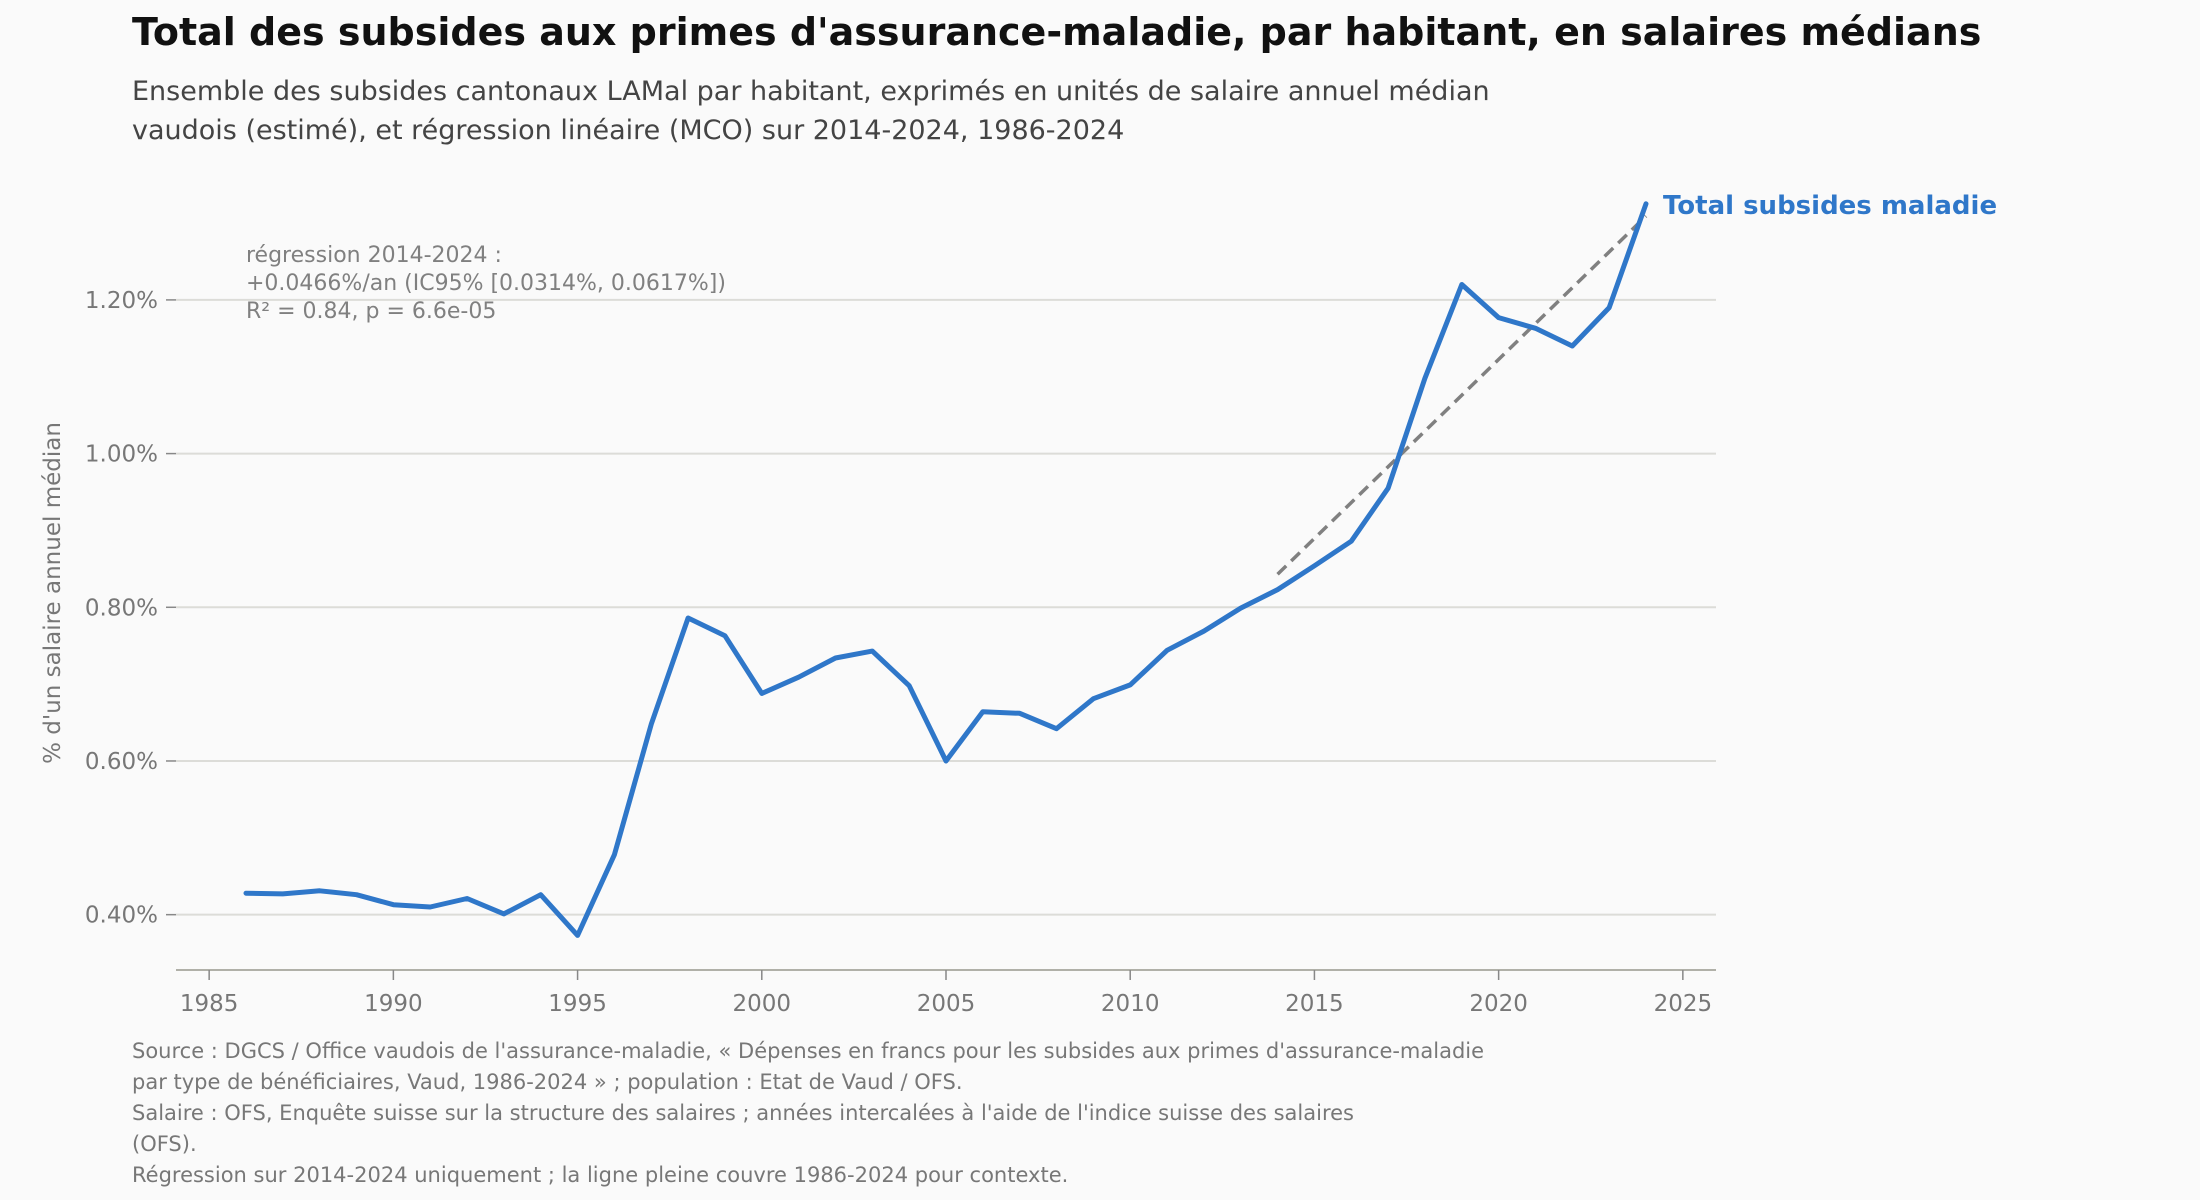  Describe the element at coordinates (1130, 1004) in the screenshot. I see `x-tick-label: 2010` at that location.